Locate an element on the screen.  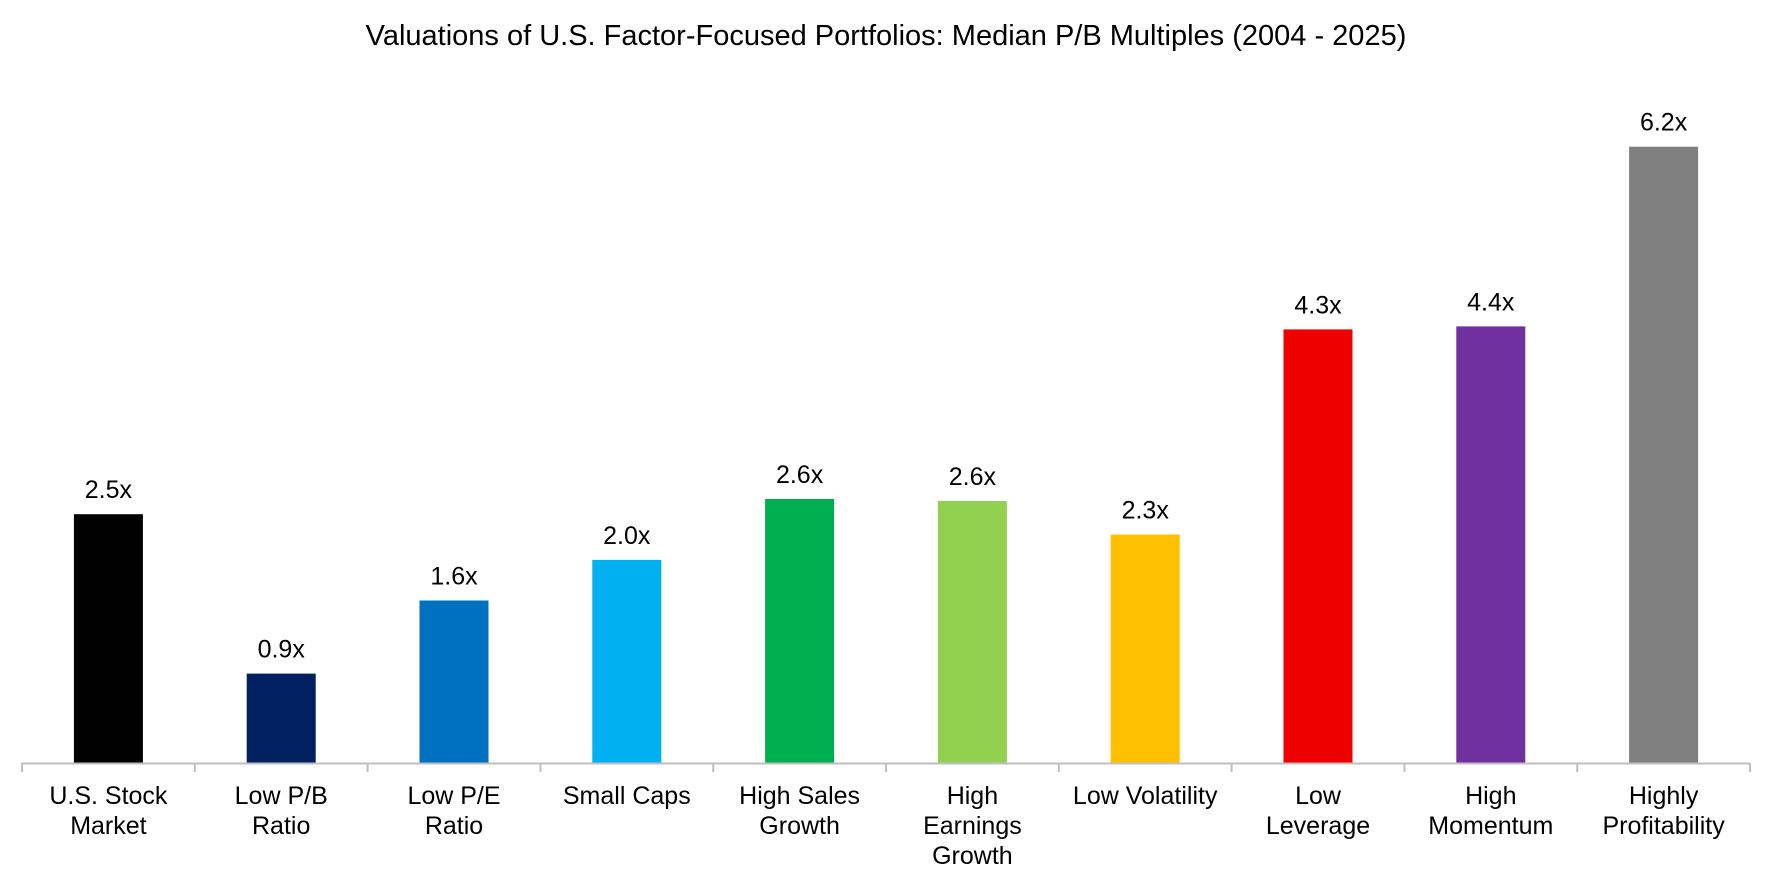
data-label-2: 0.9x is located at coordinates (282, 650).